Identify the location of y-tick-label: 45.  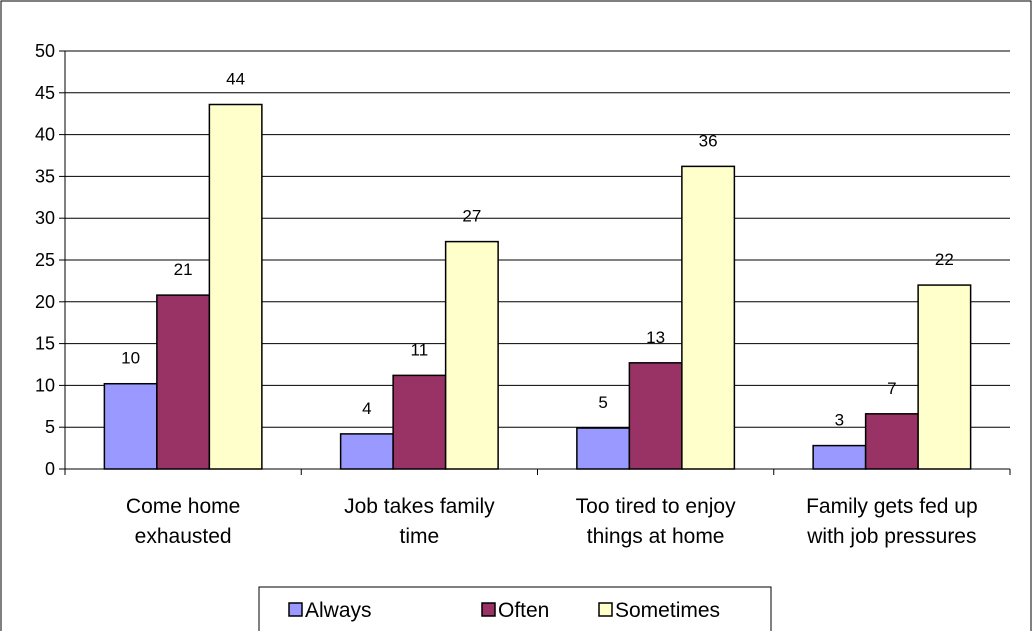
(45, 93).